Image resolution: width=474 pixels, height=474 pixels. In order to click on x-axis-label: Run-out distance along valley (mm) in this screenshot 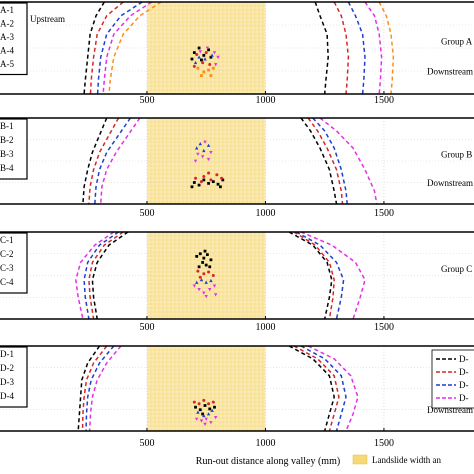, I will do `click(268, 461)`.